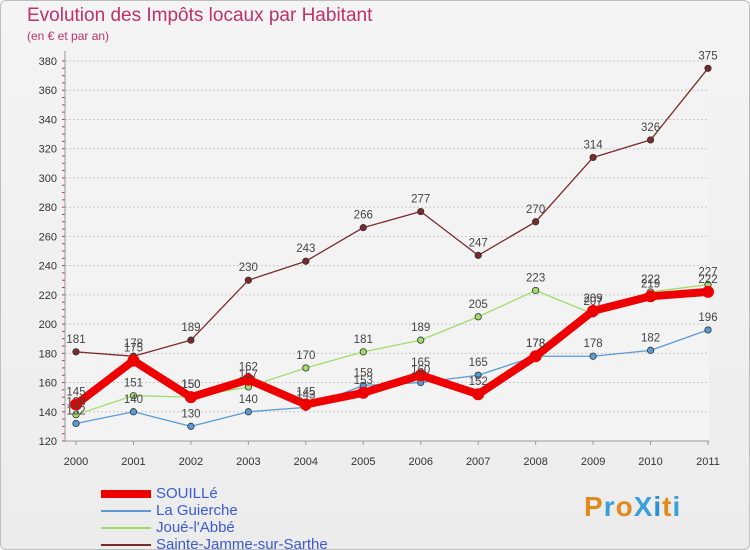 The height and width of the screenshot is (550, 750). I want to click on legend-item: Sainte-Jamme-sur-Sarthe, so click(251, 543).